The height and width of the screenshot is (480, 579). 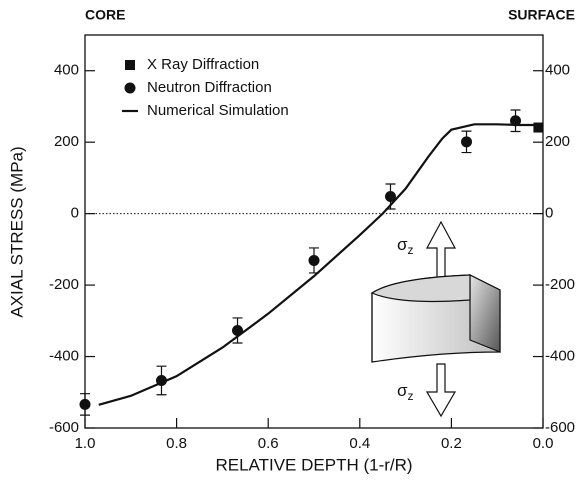 I want to click on x-tick-label: 0.0, so click(x=543, y=443).